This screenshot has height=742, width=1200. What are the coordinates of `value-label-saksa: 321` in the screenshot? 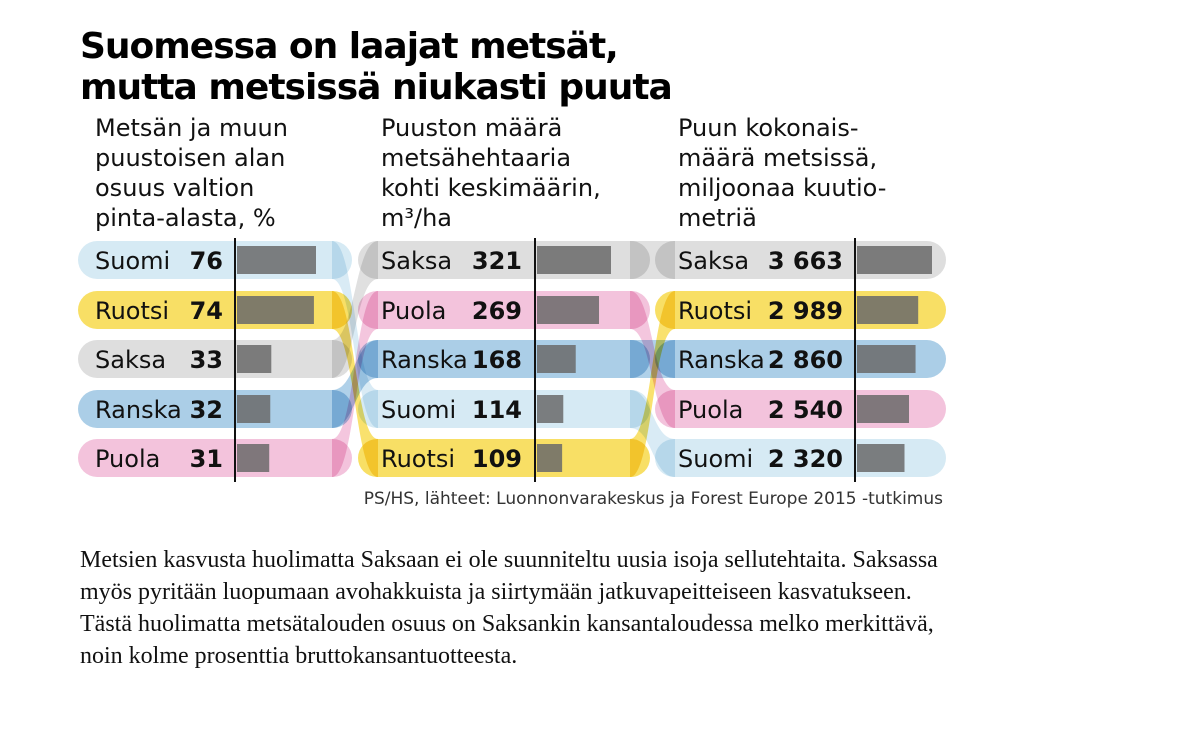 It's located at (497, 261).